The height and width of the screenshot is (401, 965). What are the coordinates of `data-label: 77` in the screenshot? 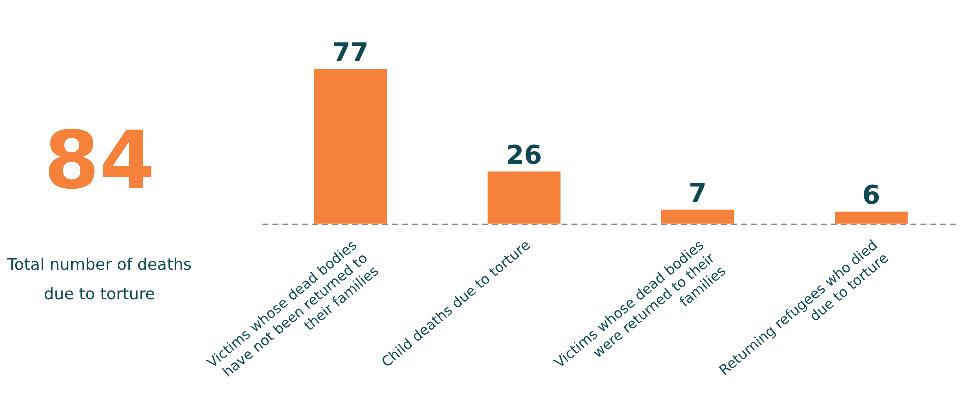 It's located at (350, 53).